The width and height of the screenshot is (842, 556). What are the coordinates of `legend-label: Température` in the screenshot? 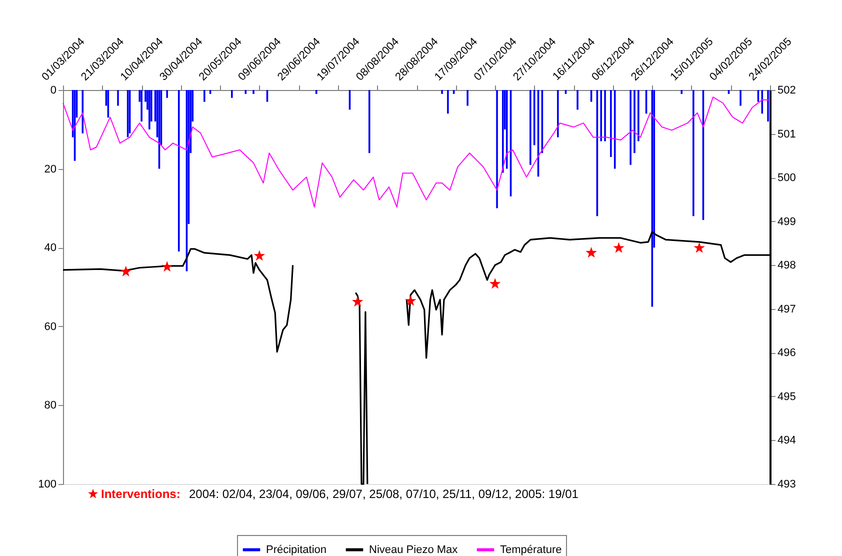 It's located at (531, 550).